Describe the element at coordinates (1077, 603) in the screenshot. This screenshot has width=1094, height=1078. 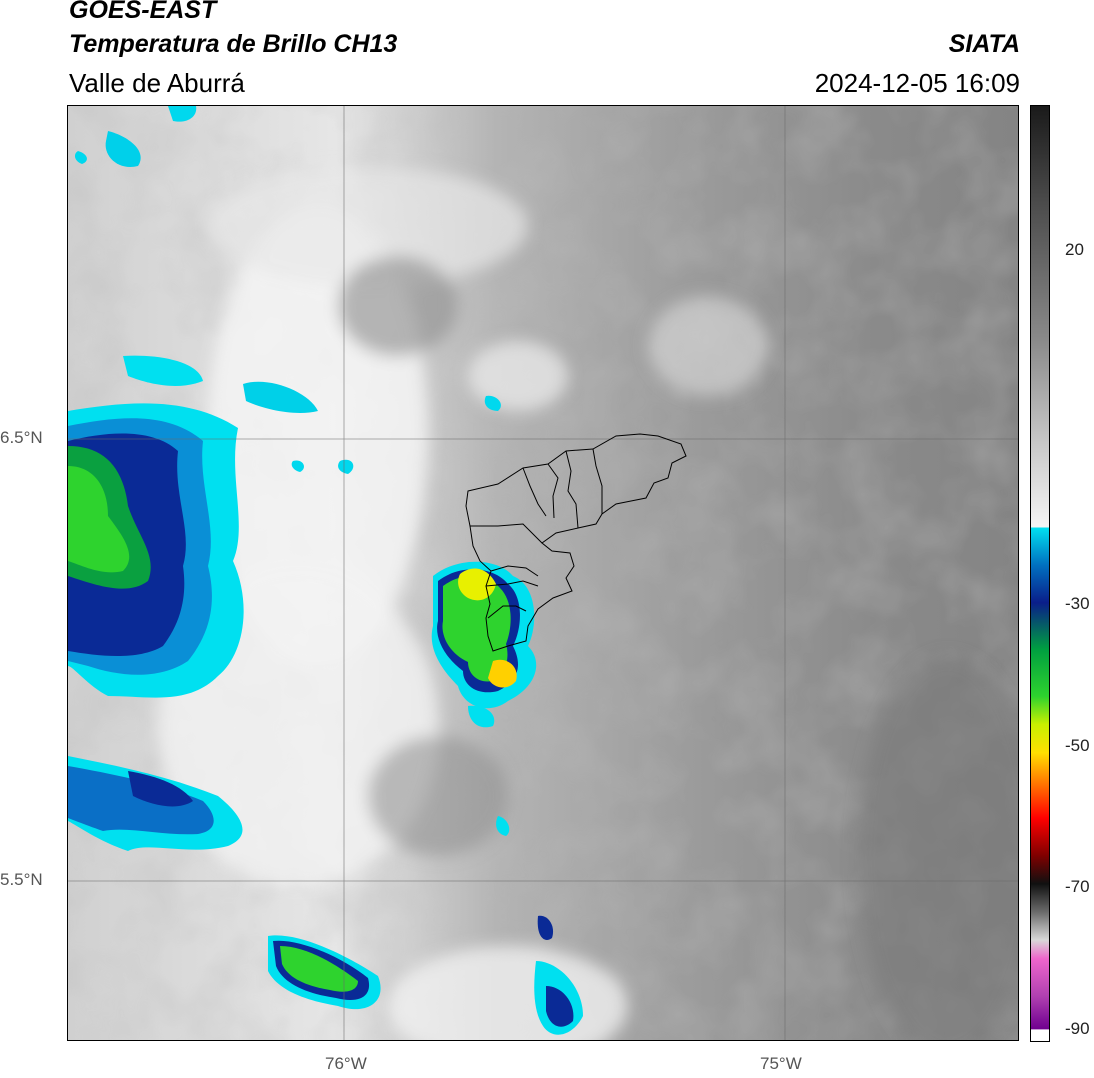
I see `colorbar-tick-minus30: -30` at that location.